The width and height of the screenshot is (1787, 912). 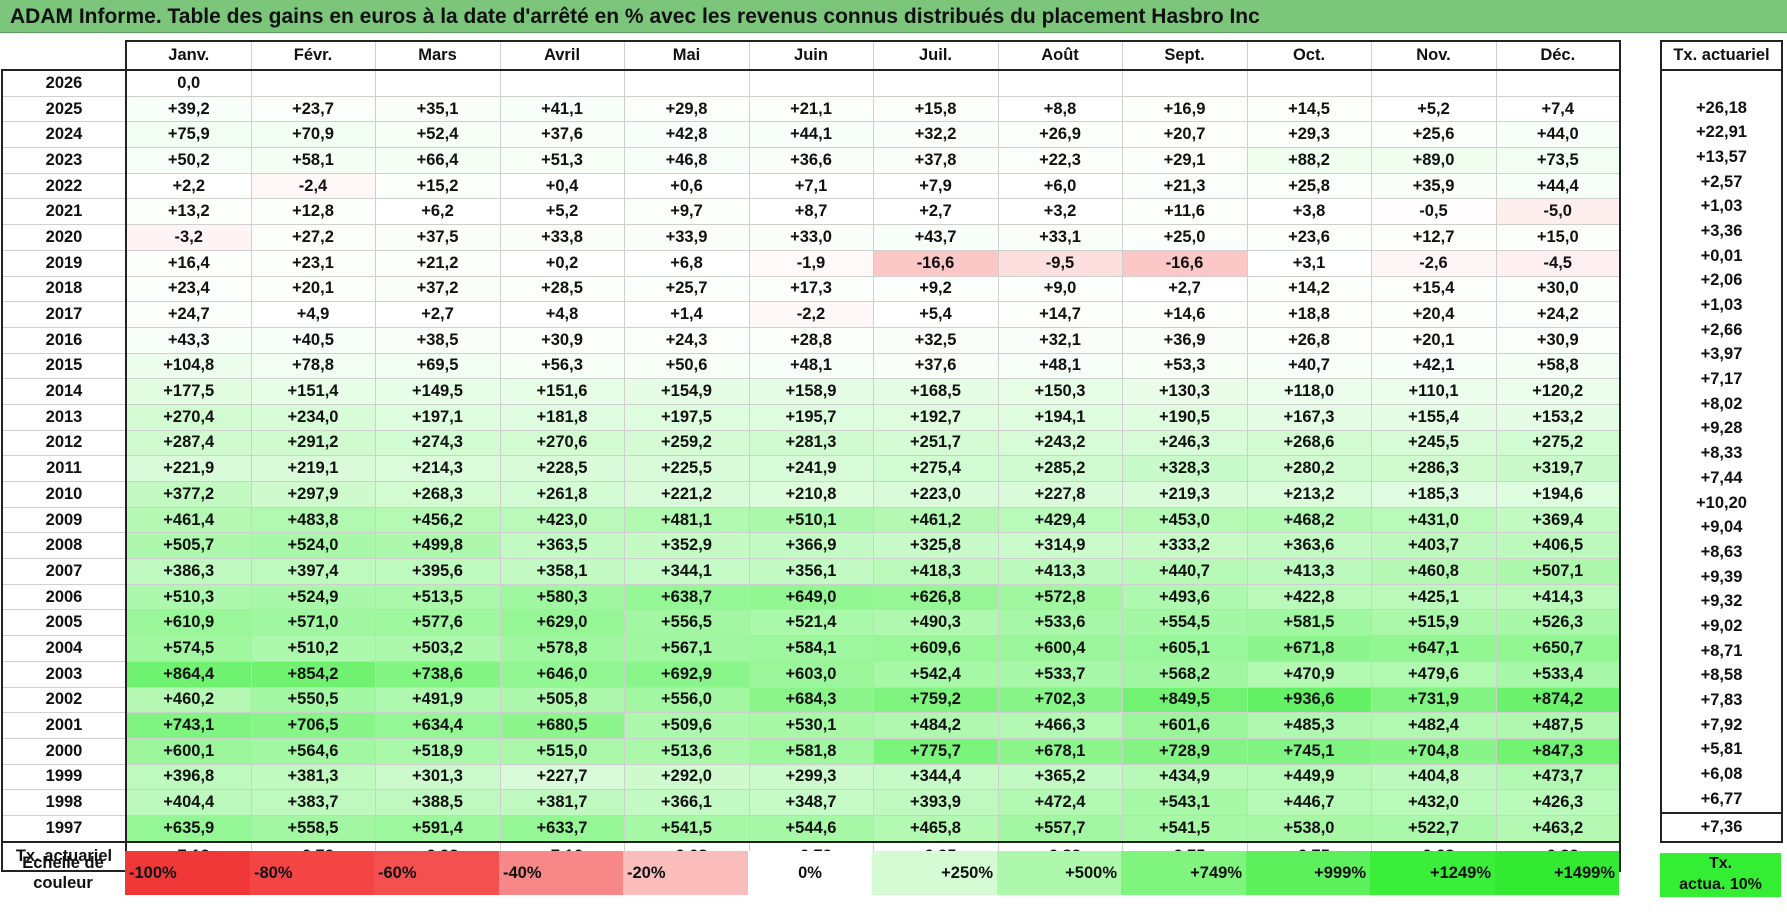 What do you see at coordinates (686, 597) in the screenshot?
I see `gain-cell: +638,7` at bounding box center [686, 597].